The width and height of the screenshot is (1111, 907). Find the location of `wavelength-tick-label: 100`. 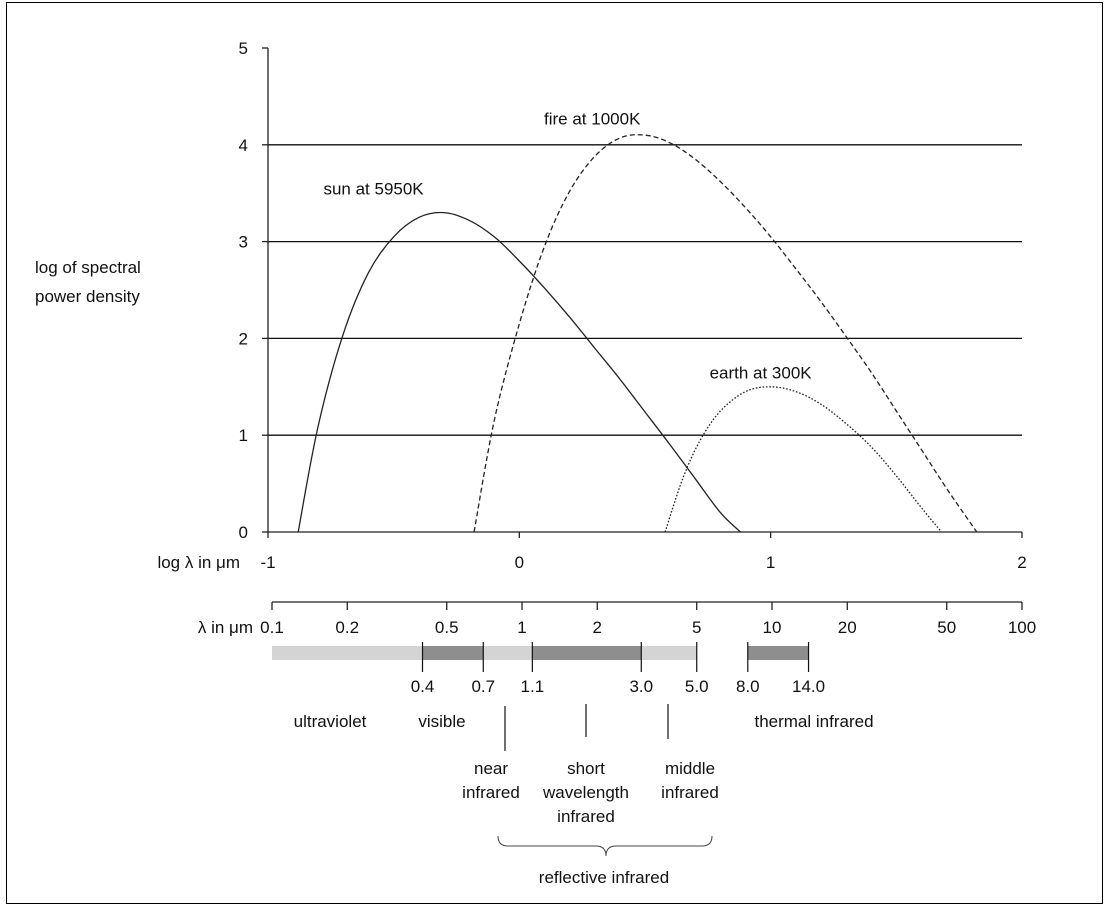

wavelength-tick-label: 100 is located at coordinates (1022, 627).